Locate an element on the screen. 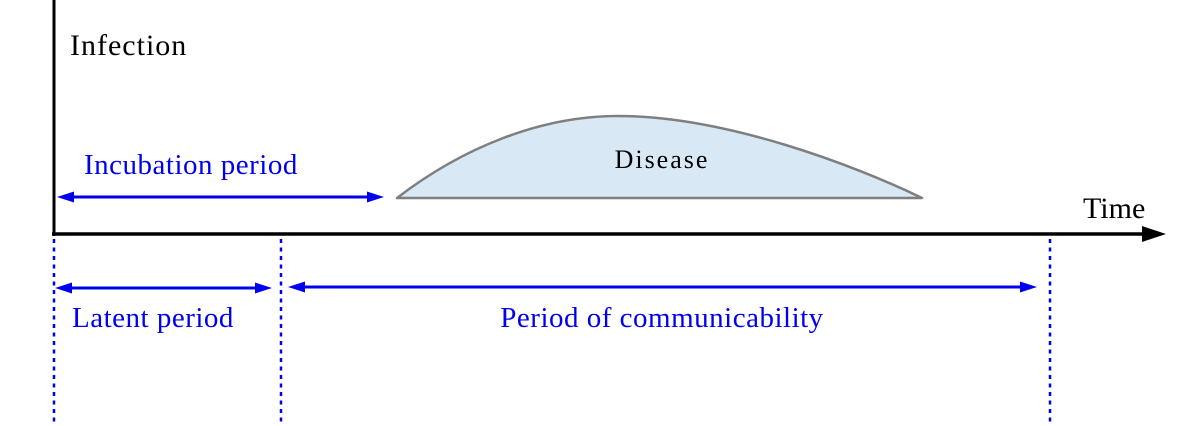 The image size is (1192, 426). disease-curve is located at coordinates (659, 157).